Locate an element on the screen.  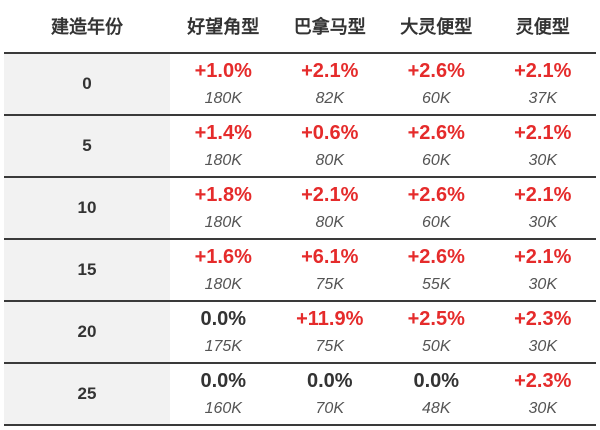
fleet-value: 70K is located at coordinates (329, 408).